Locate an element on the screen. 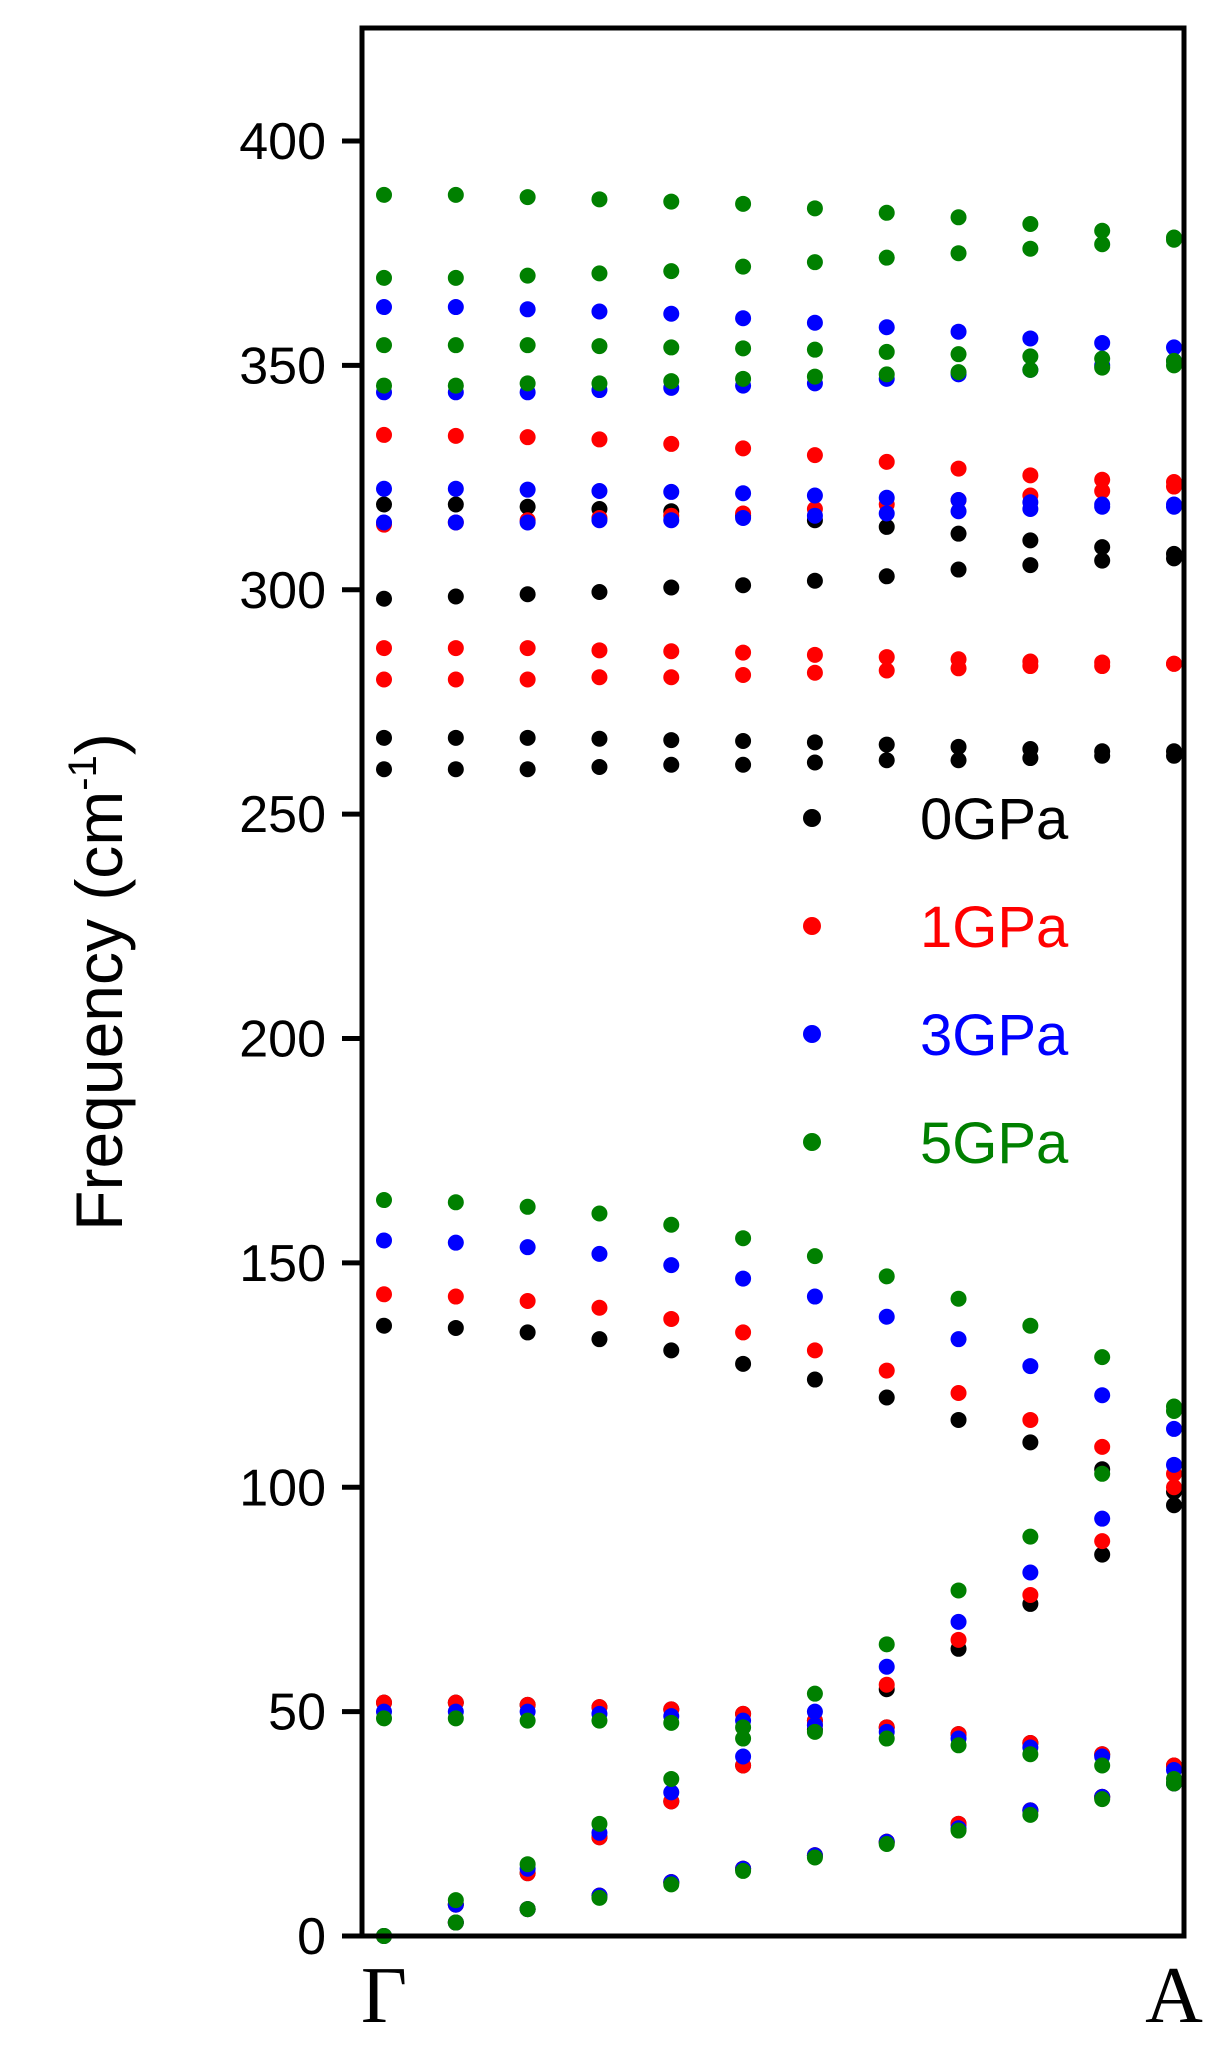 Image resolution: width=1230 pixels, height=2051 pixels. legend-label: 5GPa is located at coordinates (994, 1143).